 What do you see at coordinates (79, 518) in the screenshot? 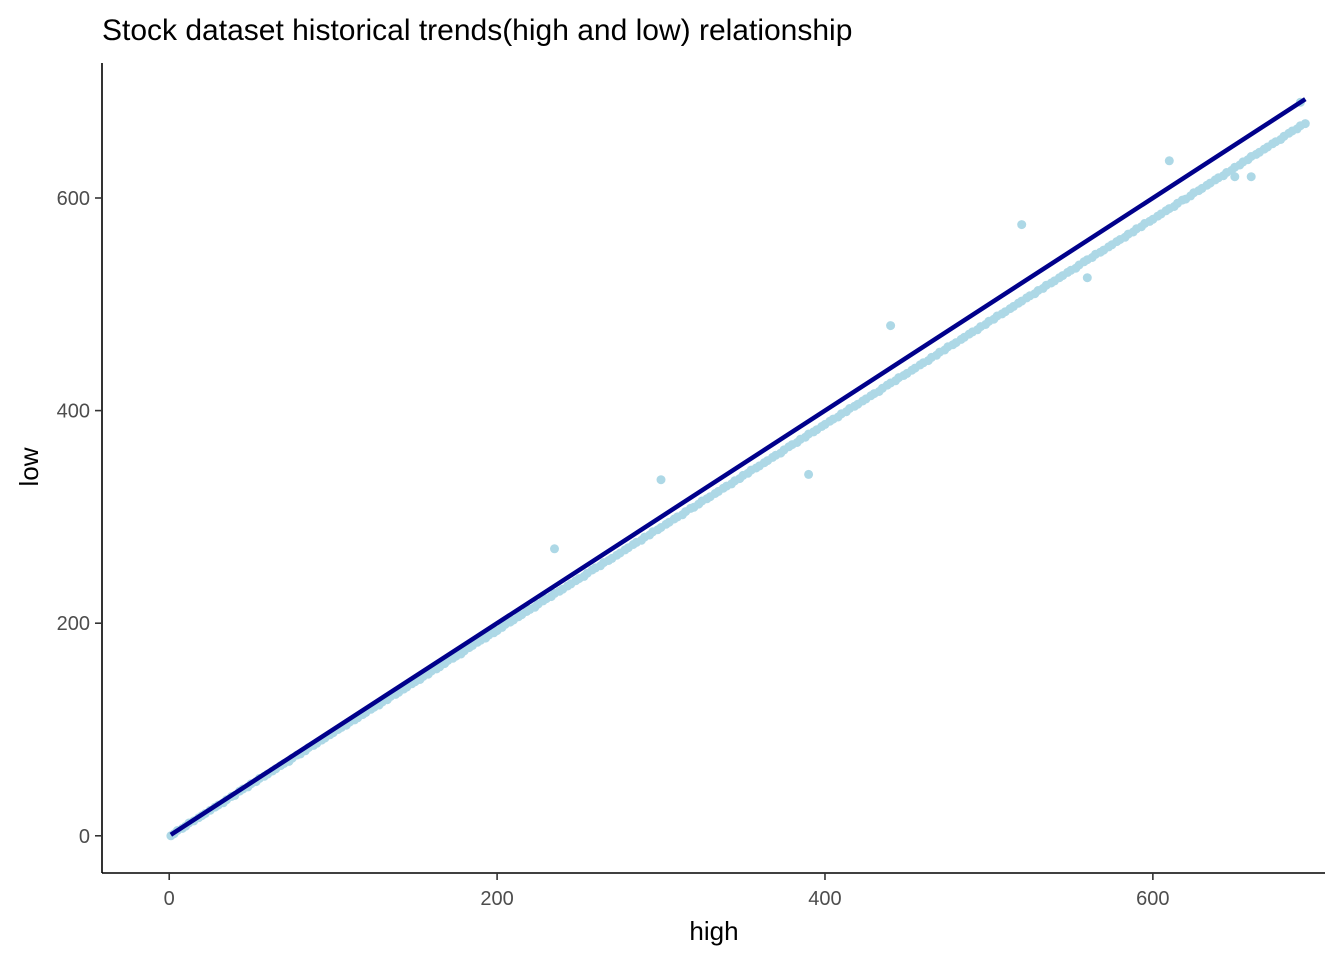
I see `y-axis-ticks: 0 200 400 600` at bounding box center [79, 518].